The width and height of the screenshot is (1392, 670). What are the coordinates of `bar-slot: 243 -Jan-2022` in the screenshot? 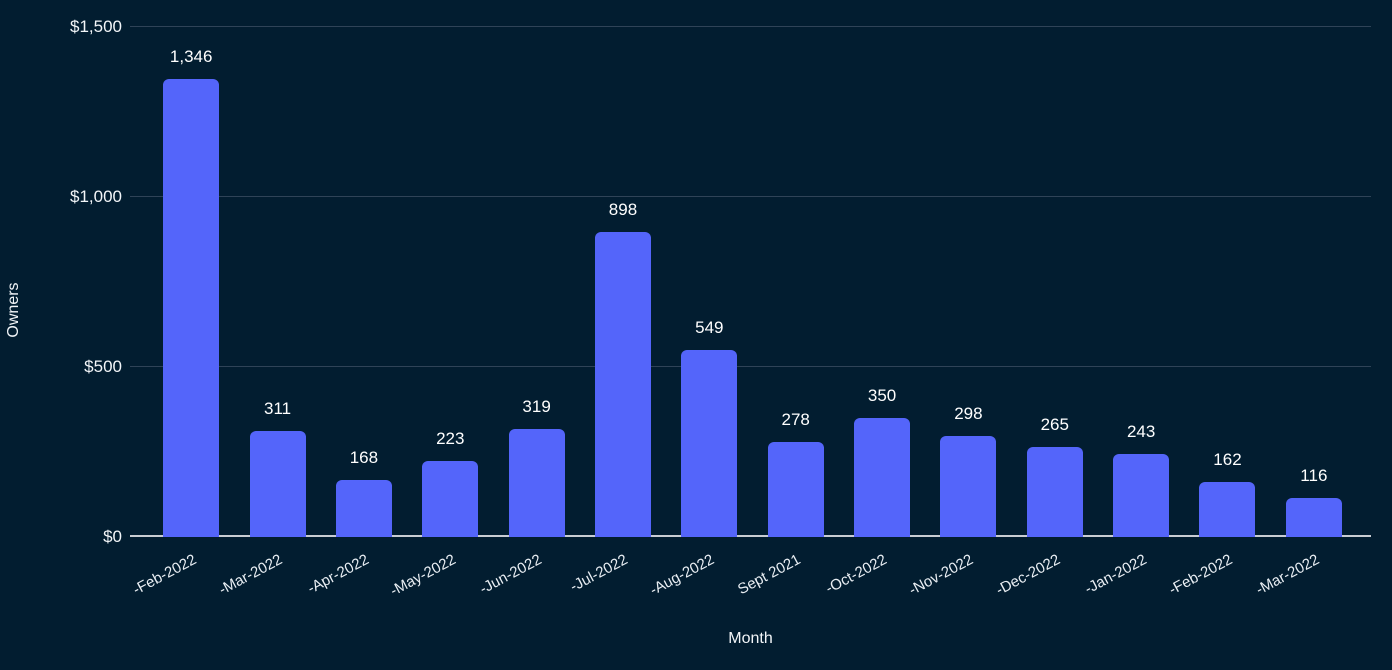 It's located at (1133, 312).